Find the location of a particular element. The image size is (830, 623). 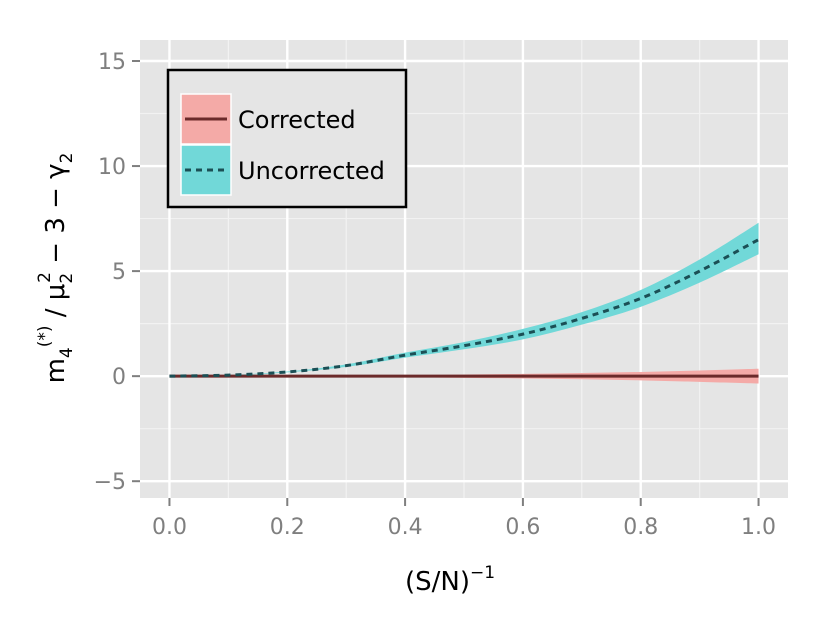

x-tick-label: 1.0 is located at coordinates (758, 527).